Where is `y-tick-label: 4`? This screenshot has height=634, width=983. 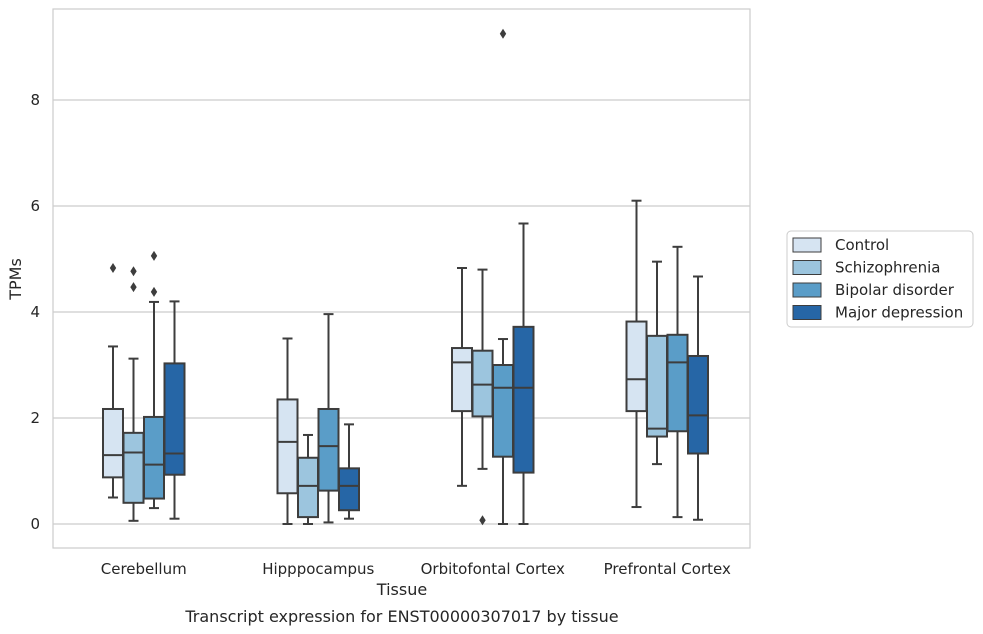 y-tick-label: 4 is located at coordinates (35, 312).